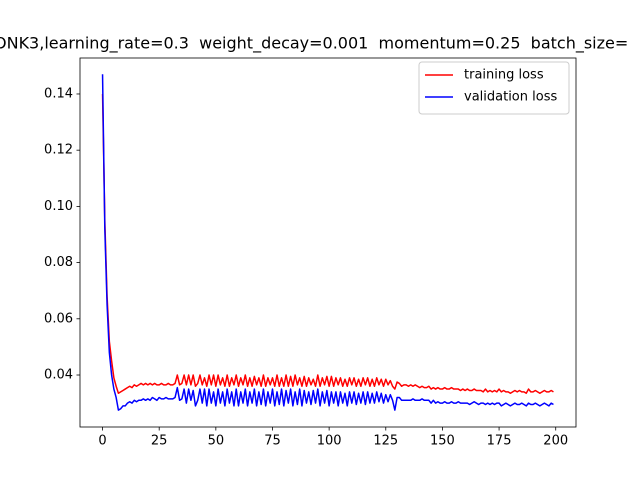  I want to click on x-tick-label: 0, so click(102, 441).